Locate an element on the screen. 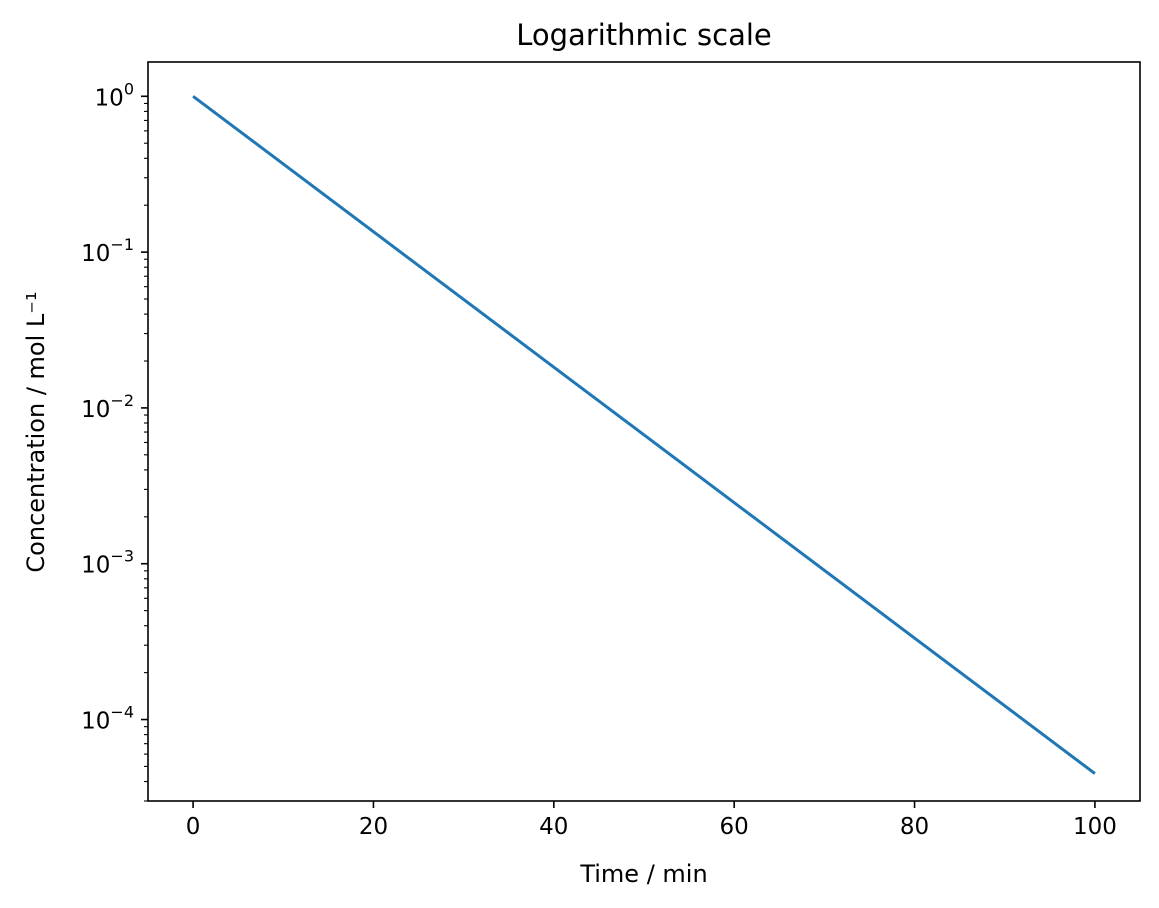 Image resolution: width=1159 pixels, height=908 pixels. y-tick-label-exponent: −4 is located at coordinates (122, 712).